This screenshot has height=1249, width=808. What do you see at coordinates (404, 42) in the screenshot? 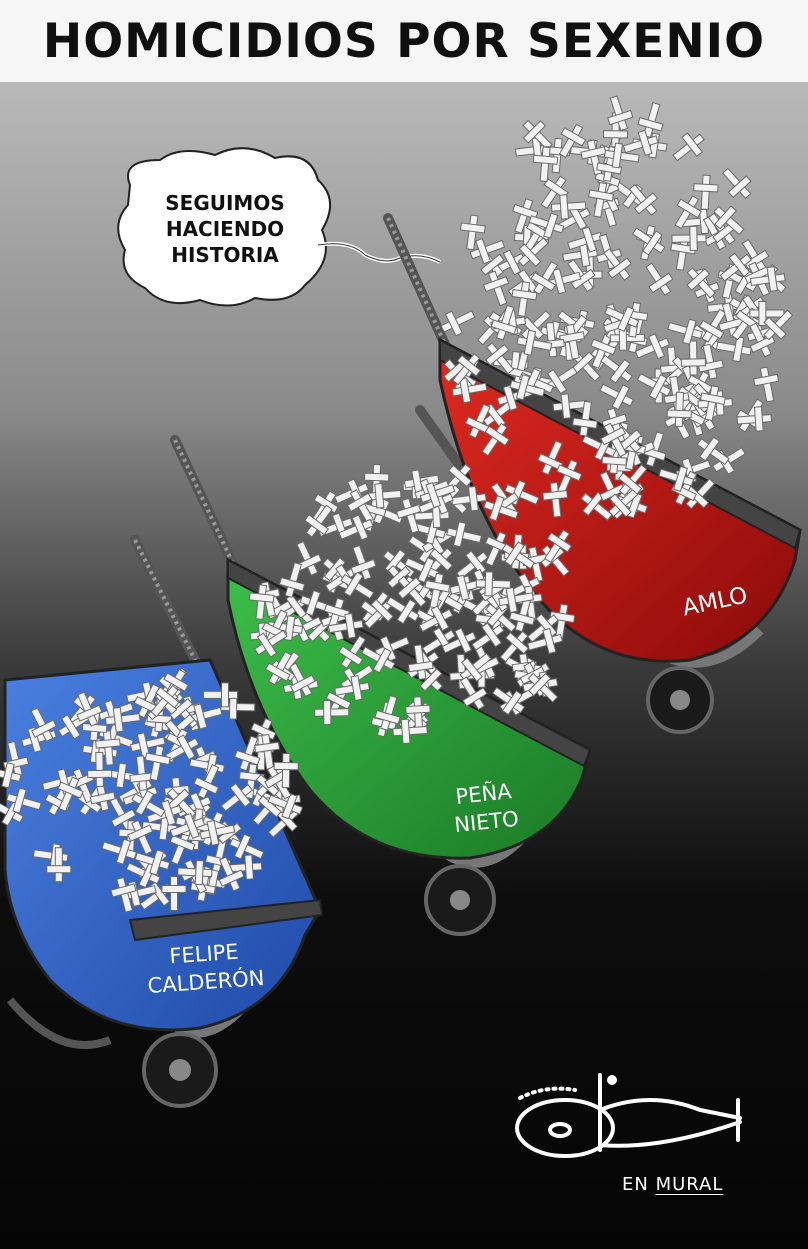
I see `cartoon-title: HOMICIDIOS POR SEXENIO` at bounding box center [404, 42].